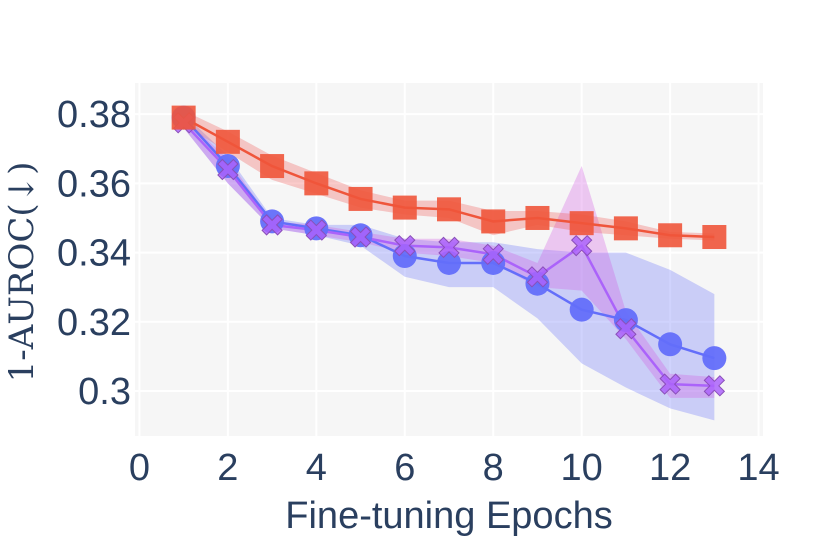 This screenshot has width=830, height=540. What do you see at coordinates (94, 184) in the screenshot?
I see `y-tick-label: 0.36` at bounding box center [94, 184].